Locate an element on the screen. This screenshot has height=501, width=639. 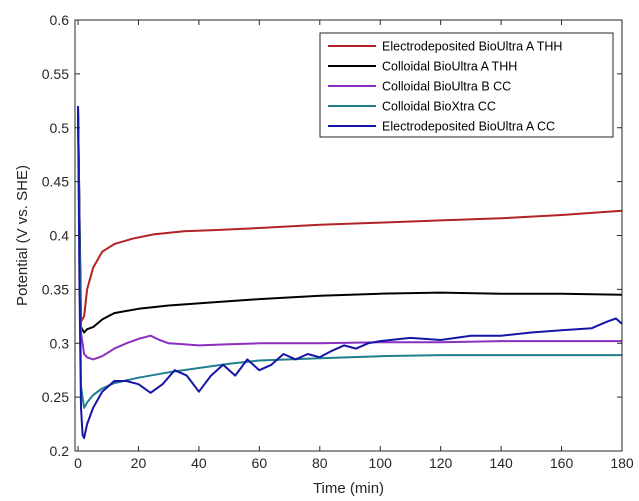
legend-label-1: Electrodeposited BioUltra A THH is located at coordinates (472, 47).